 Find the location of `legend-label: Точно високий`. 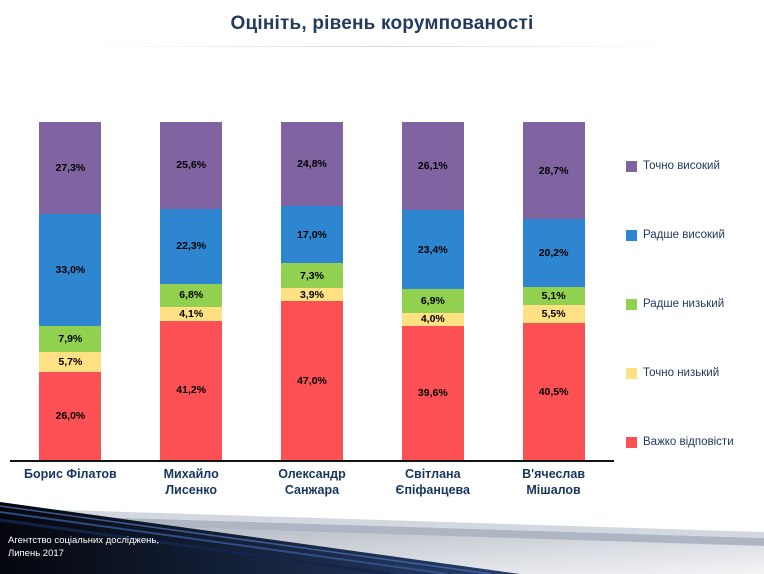

legend-label: Точно високий is located at coordinates (681, 166).